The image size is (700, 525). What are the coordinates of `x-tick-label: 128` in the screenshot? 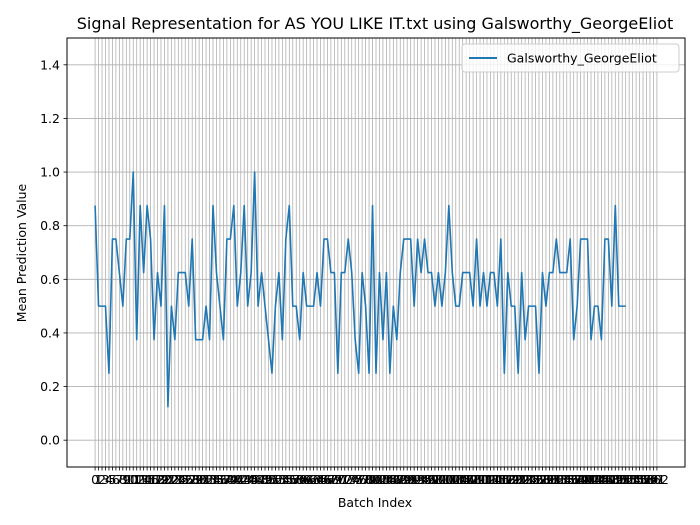 It's located at (539, 479).